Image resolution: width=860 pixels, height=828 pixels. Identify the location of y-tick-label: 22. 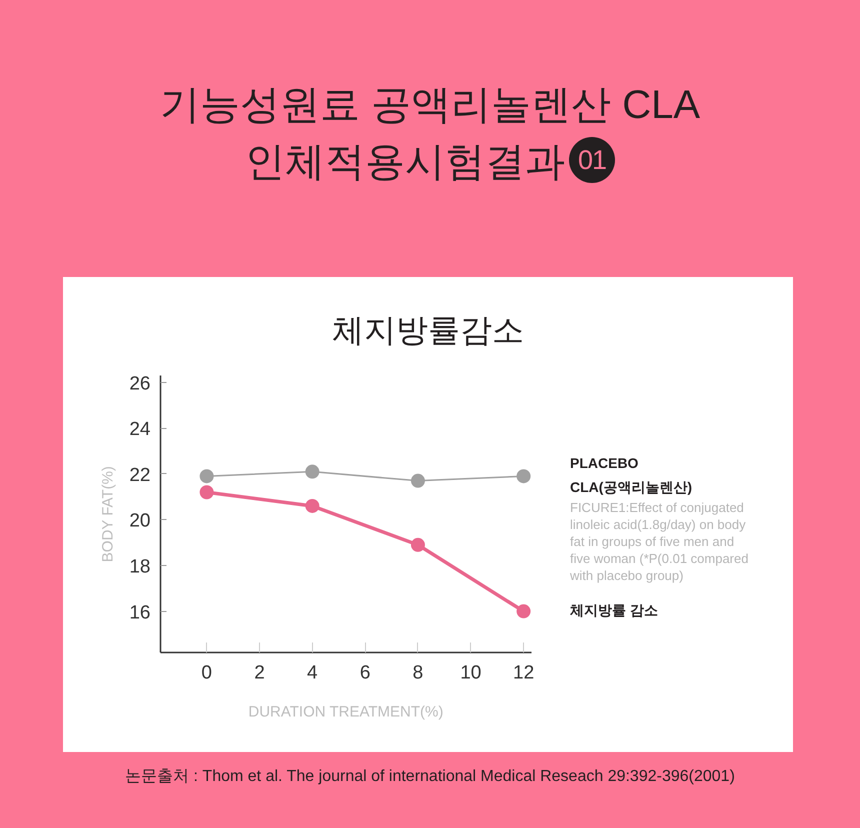
(140, 475).